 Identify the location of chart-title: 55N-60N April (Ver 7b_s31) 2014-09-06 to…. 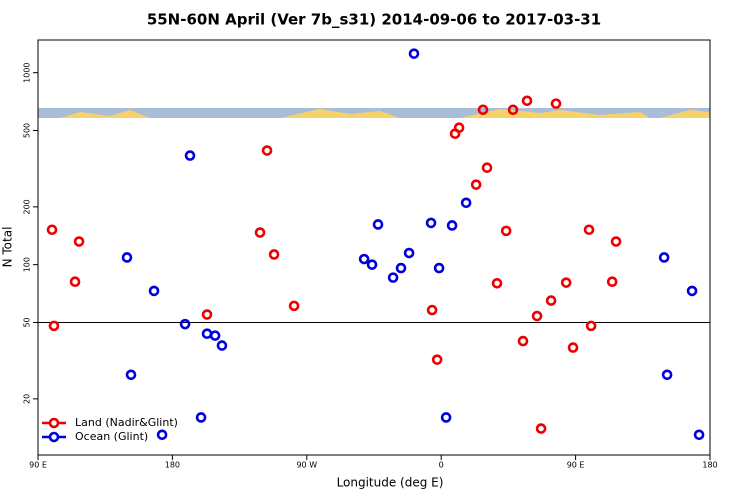
(374, 20).